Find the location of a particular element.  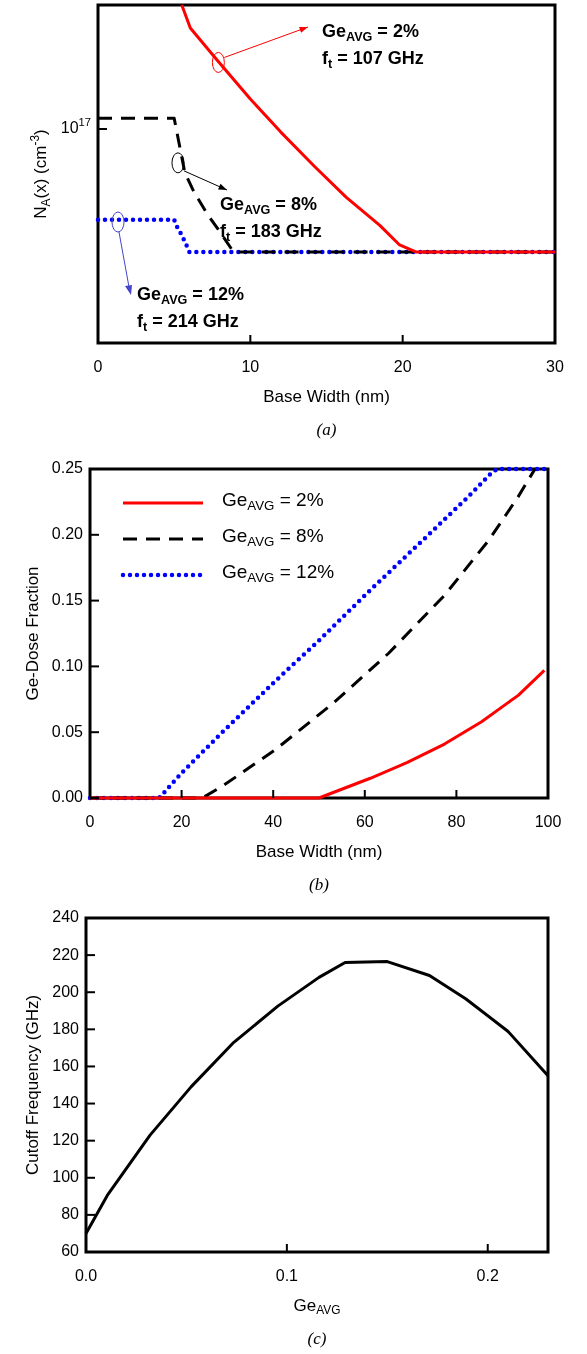

x-tick-label: 100 is located at coordinates (548, 822).